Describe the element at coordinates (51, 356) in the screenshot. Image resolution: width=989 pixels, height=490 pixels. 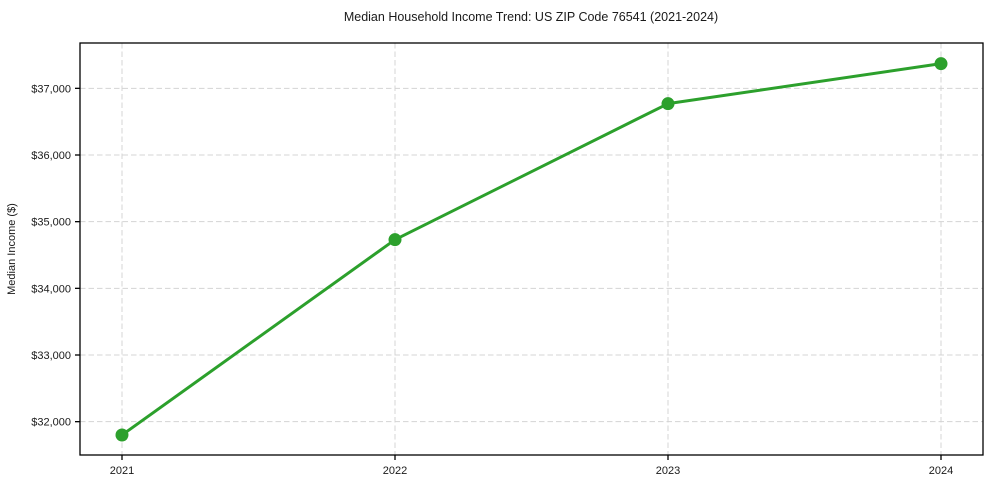
I see `y-tick-label: $33,000` at that location.